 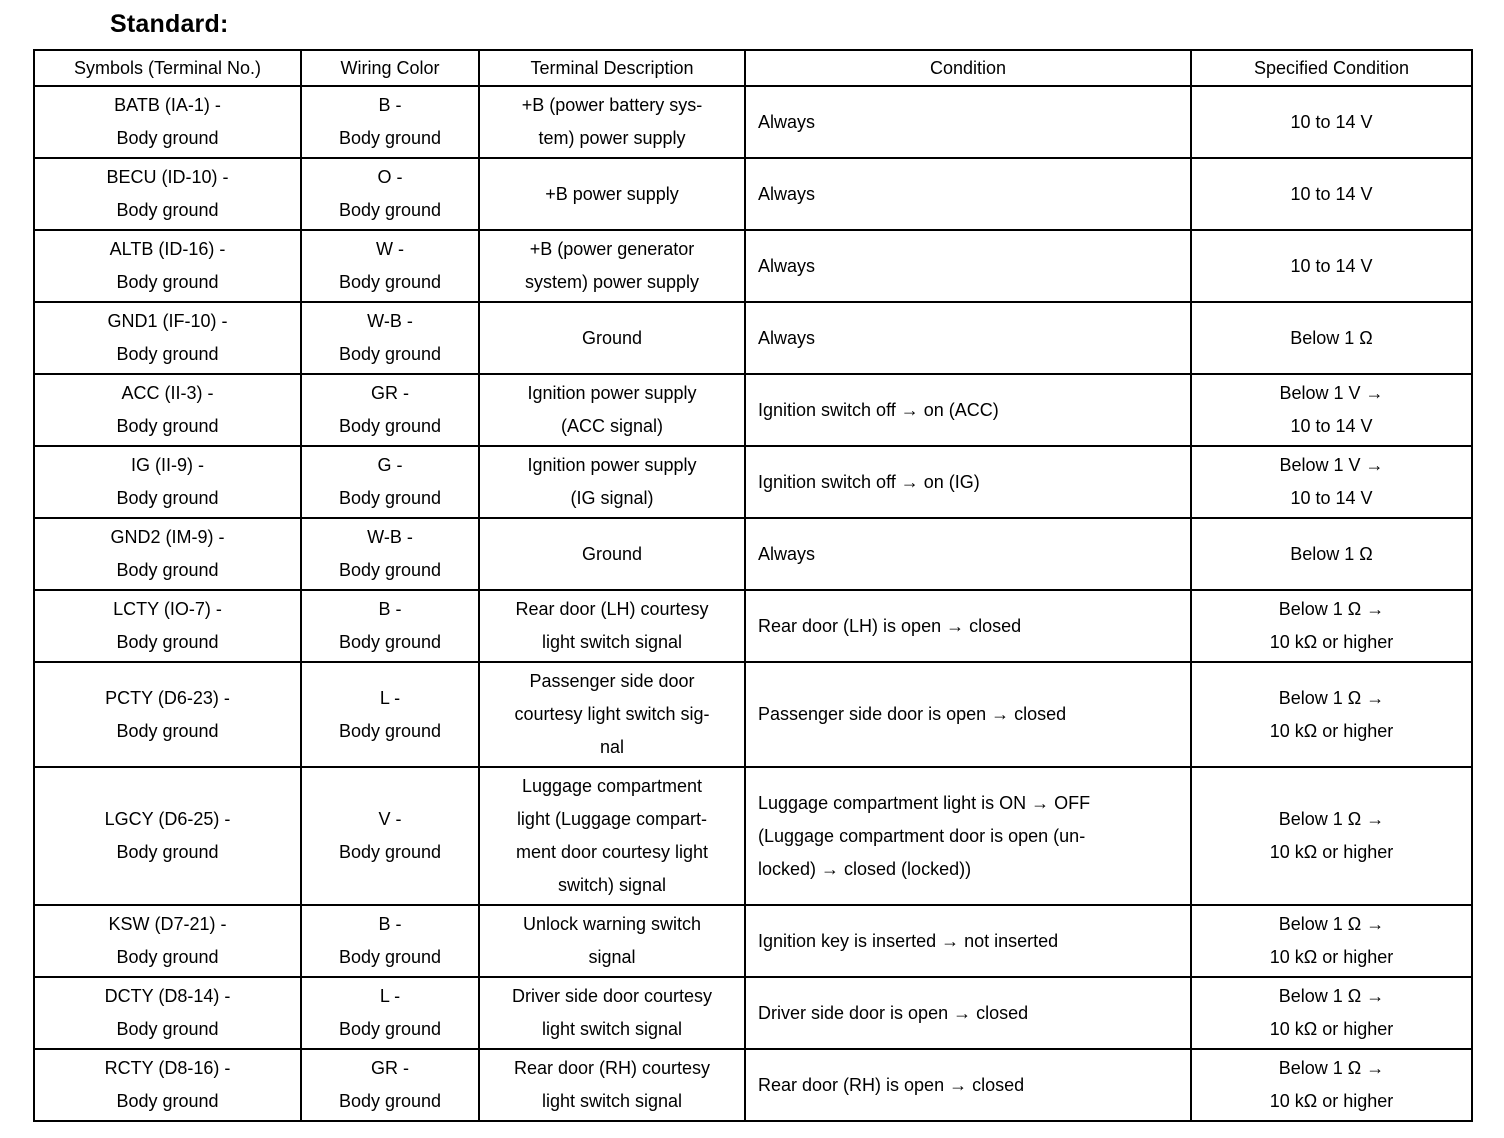 What do you see at coordinates (390, 194) in the screenshot?
I see `wiring-color-cell: O - Body ground` at bounding box center [390, 194].